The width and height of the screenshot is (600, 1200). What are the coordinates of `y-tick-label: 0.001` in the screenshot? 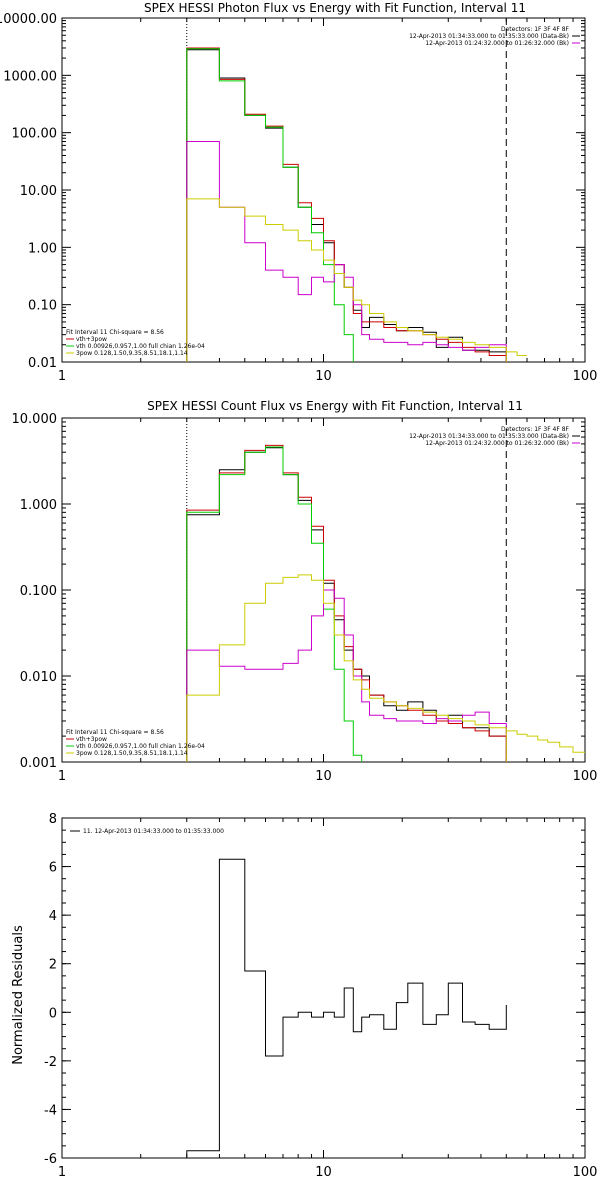 It's located at (38, 763).